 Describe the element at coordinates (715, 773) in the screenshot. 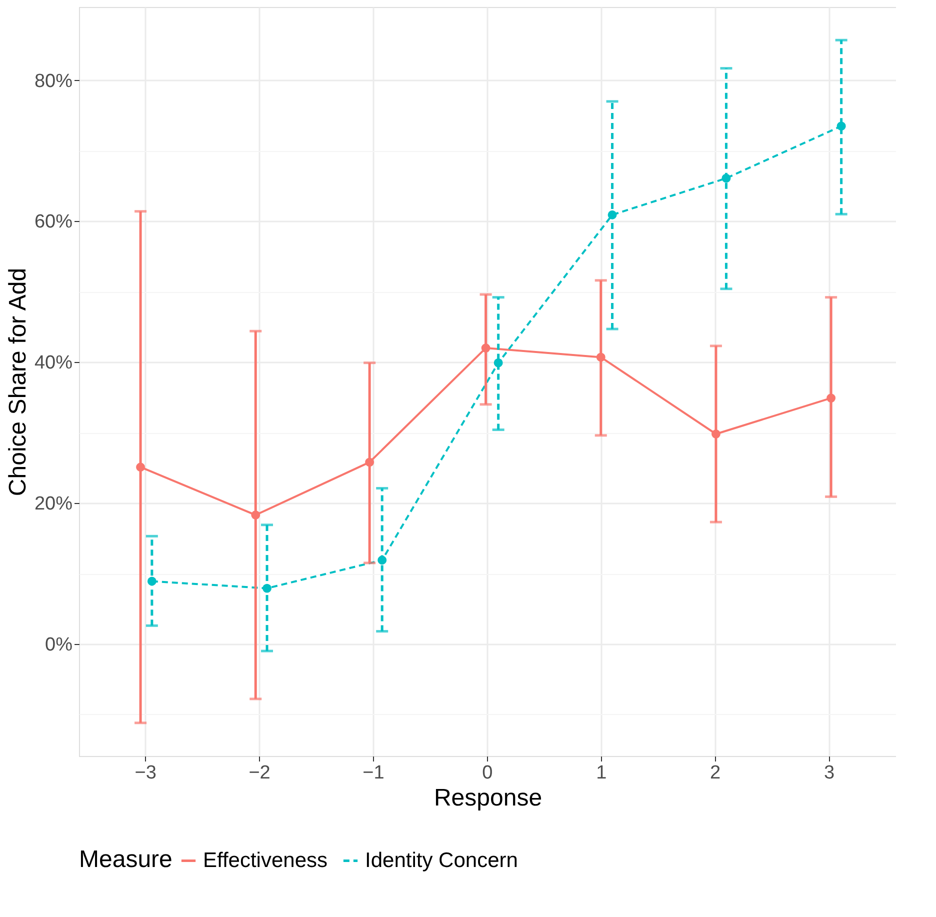

I see `x-tick-label: 2` at that location.